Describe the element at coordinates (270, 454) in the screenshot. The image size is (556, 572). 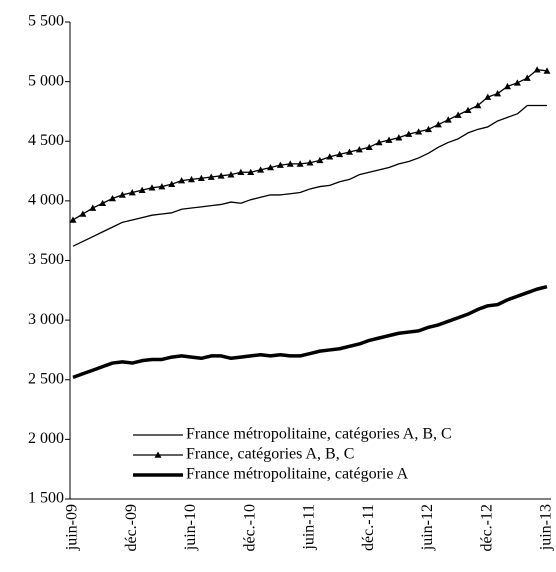
I see `legend-label: France, catégories A, B, C` at that location.